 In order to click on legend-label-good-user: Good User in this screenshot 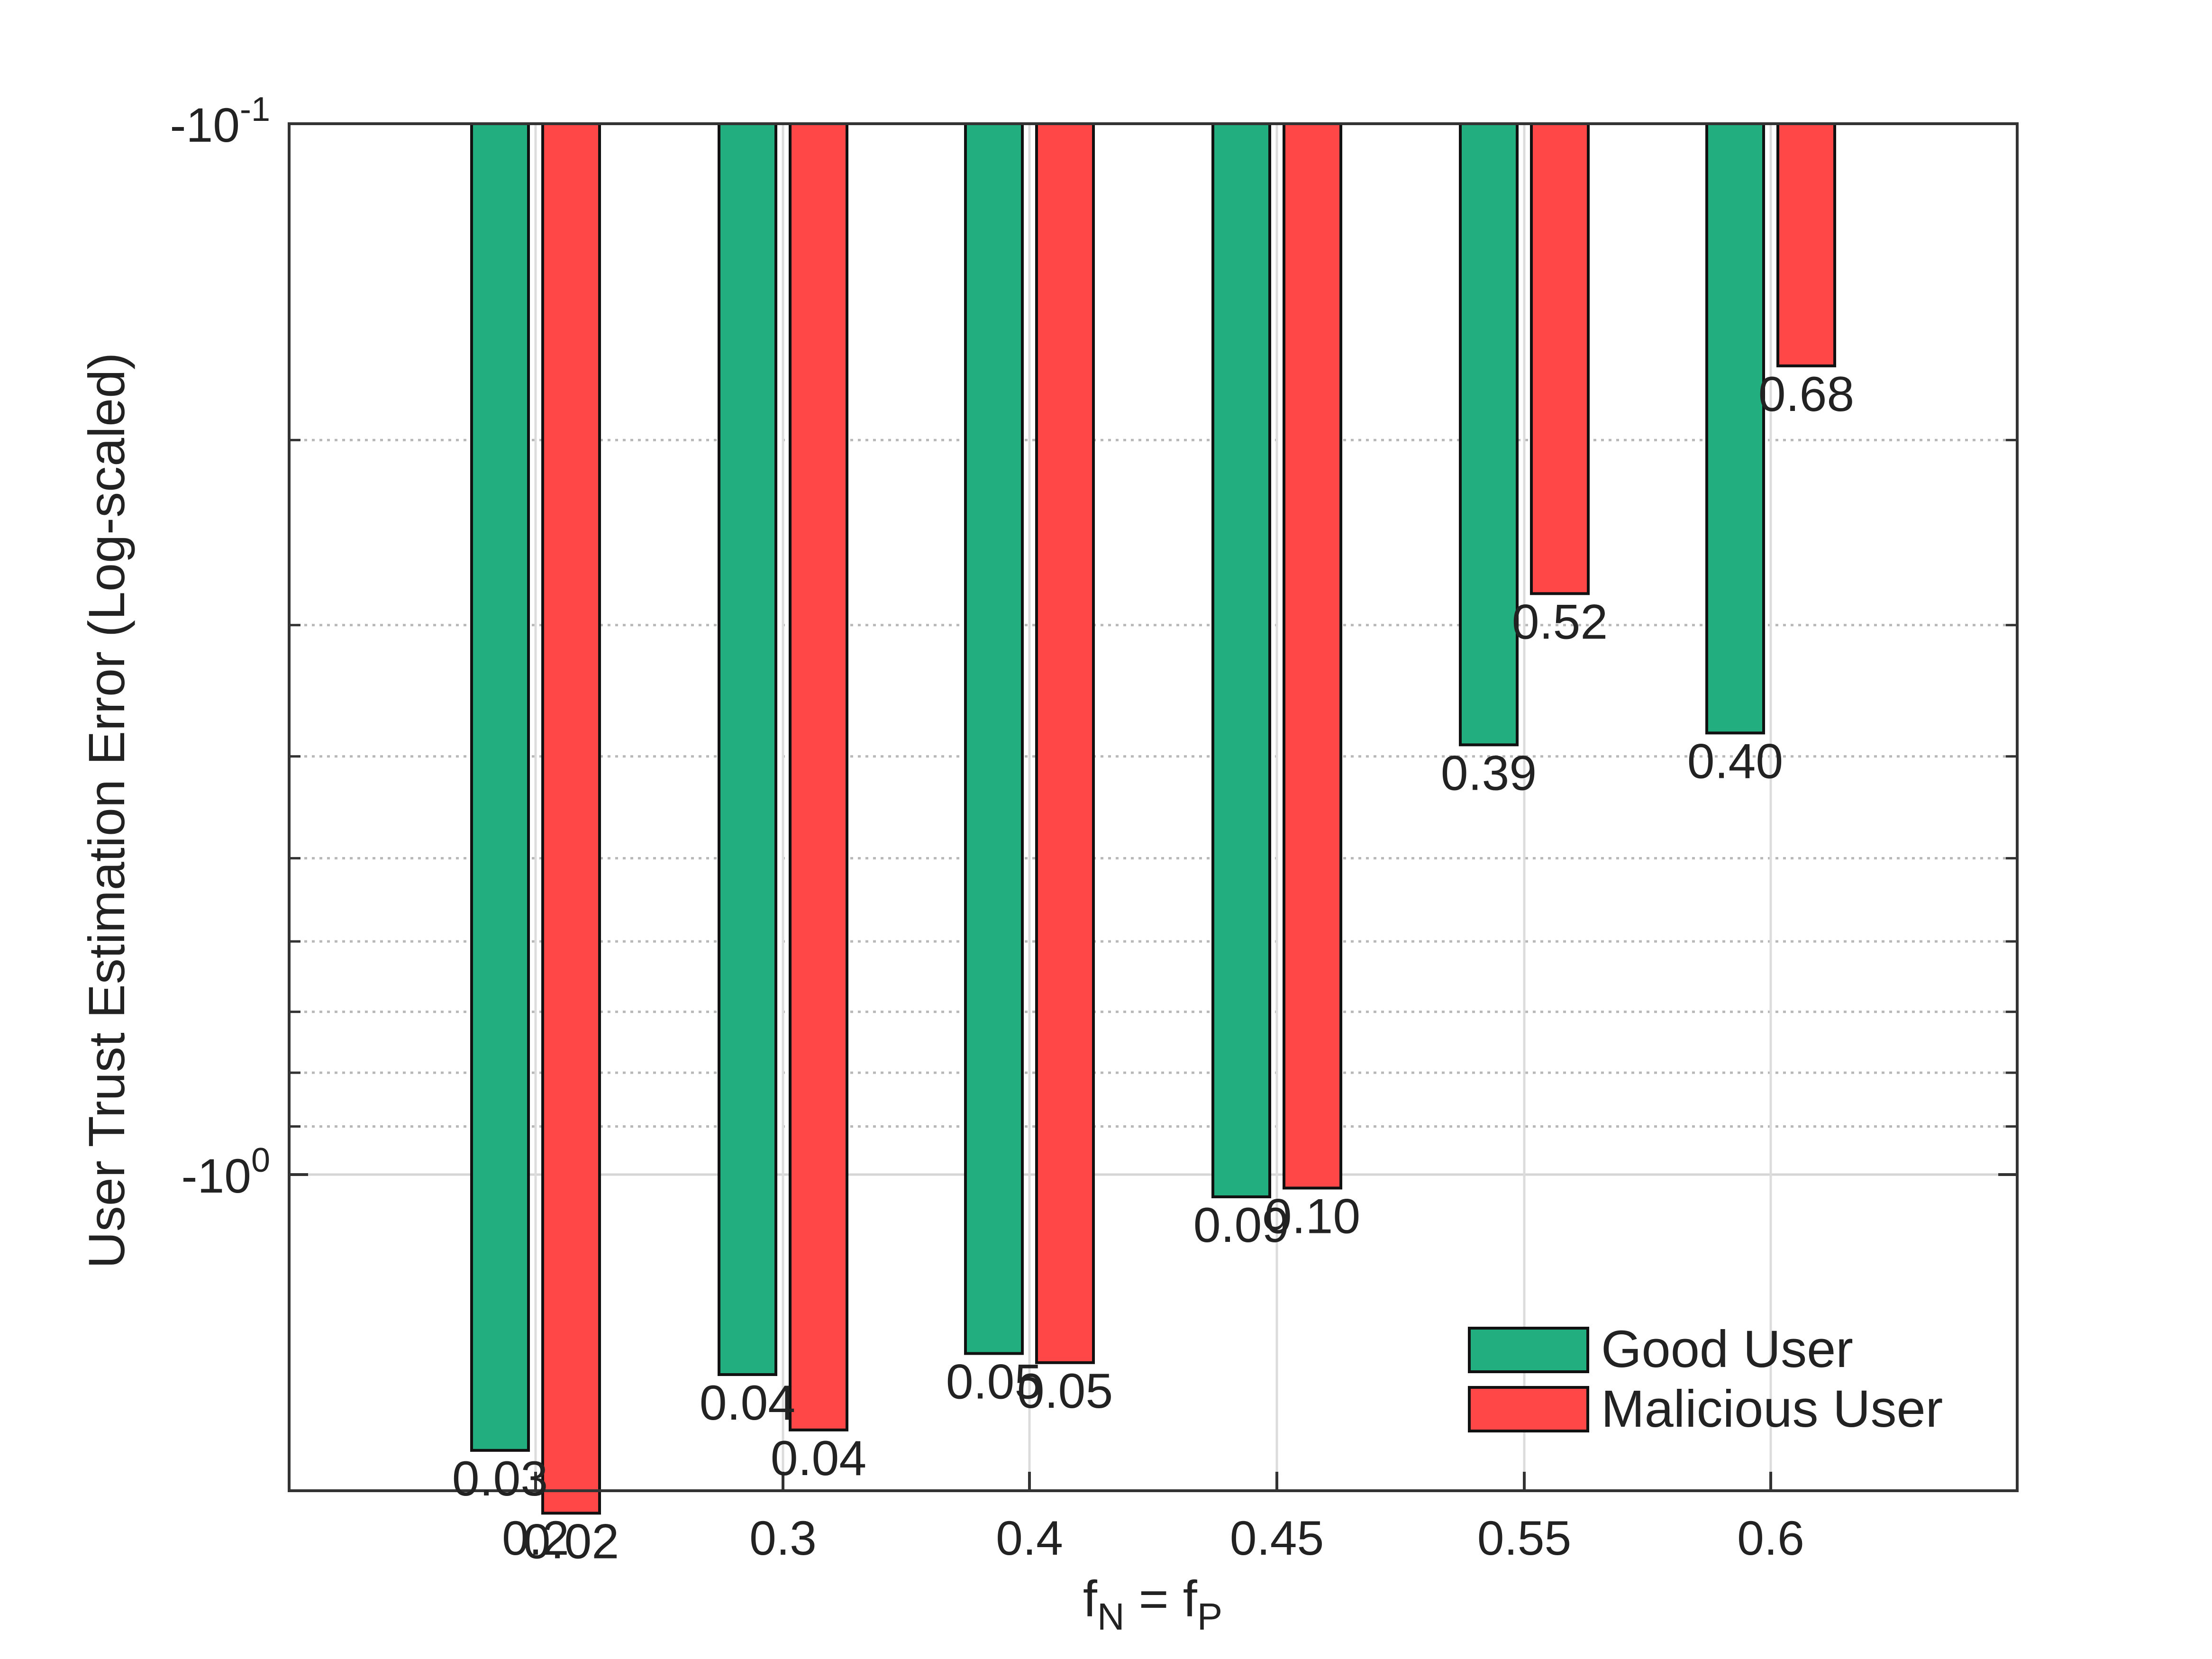, I will do `click(1727, 1349)`.